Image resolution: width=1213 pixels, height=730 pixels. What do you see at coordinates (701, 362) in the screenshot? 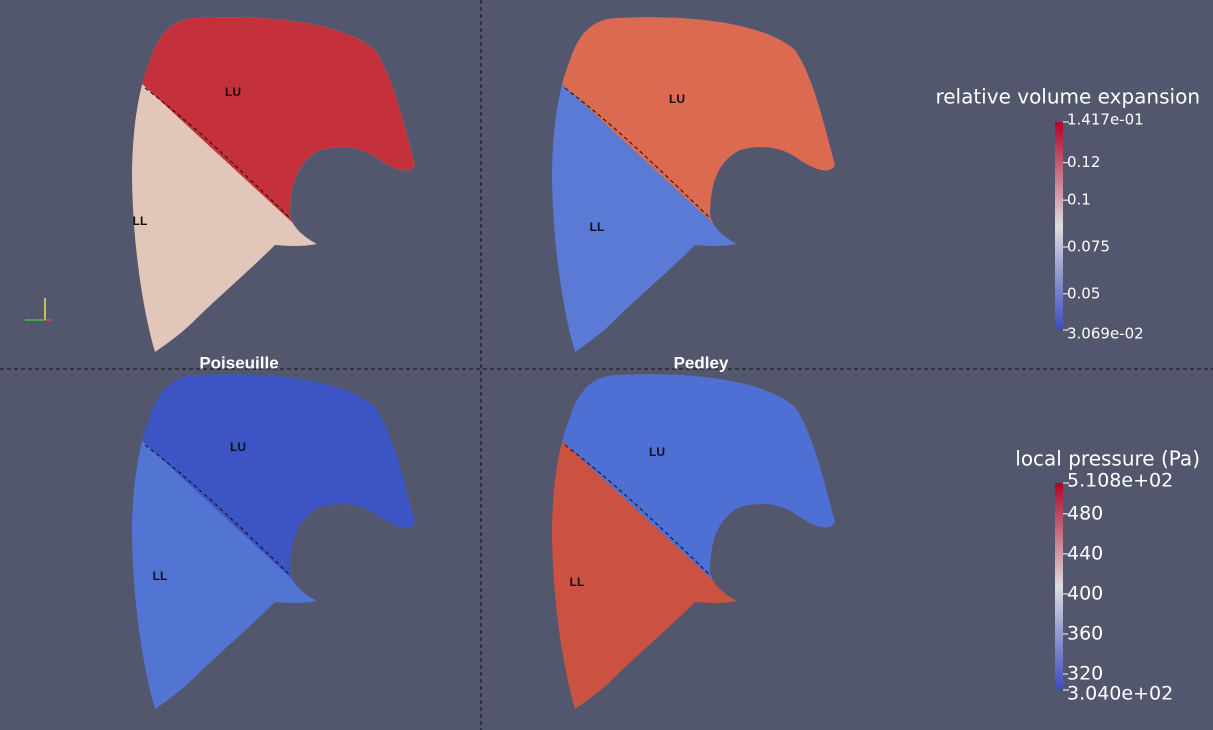
I see `column-title: Pedley` at bounding box center [701, 362].